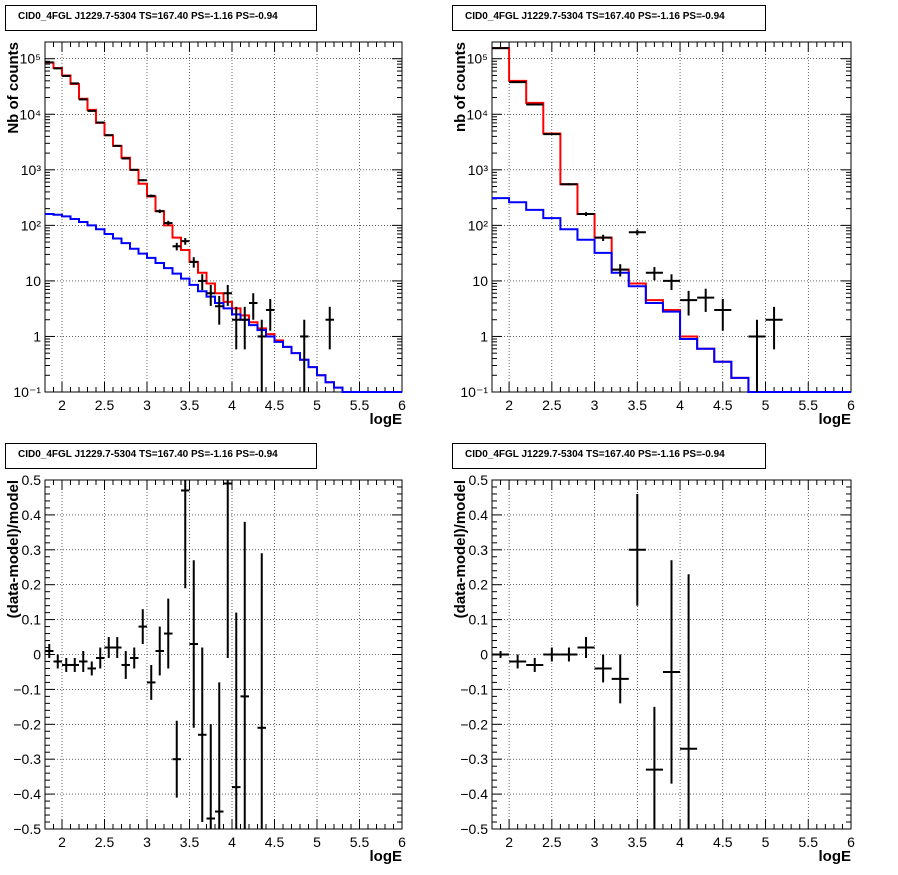  Describe the element at coordinates (478, 225) in the screenshot. I see `y-tick-label: 10²` at that location.